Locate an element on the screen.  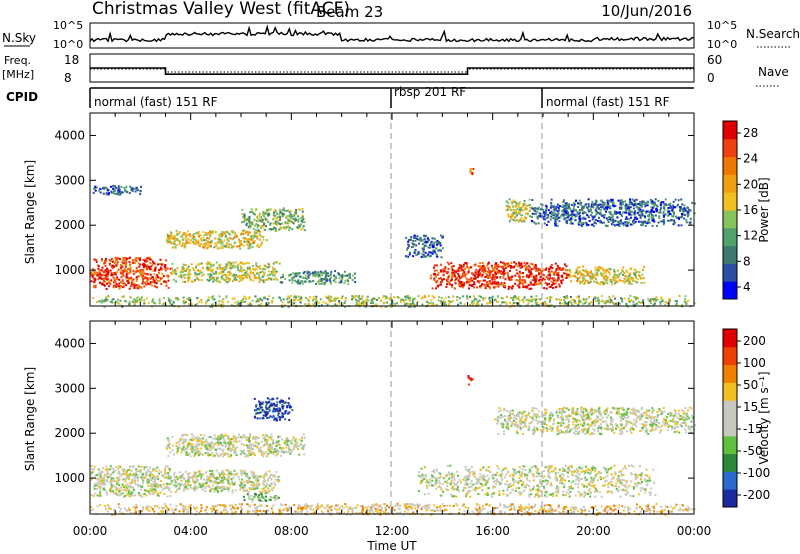
freq-trace is located at coordinates (392, 71).